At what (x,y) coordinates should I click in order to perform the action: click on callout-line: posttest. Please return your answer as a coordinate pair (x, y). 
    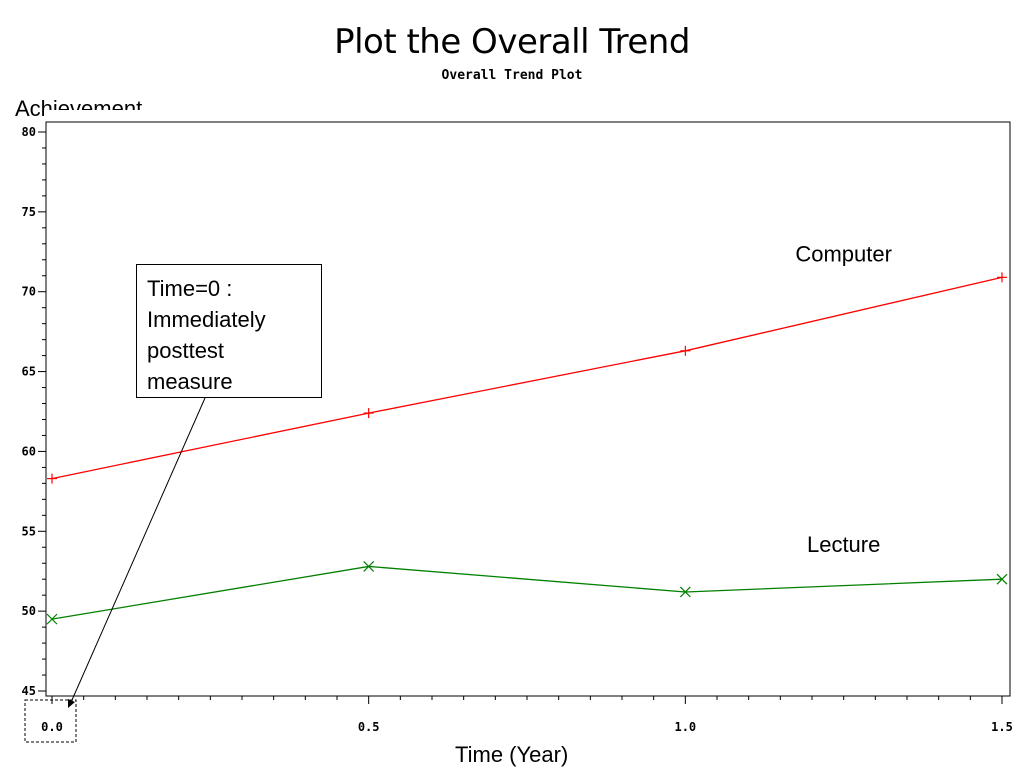
    Looking at the image, I should click on (186, 350).